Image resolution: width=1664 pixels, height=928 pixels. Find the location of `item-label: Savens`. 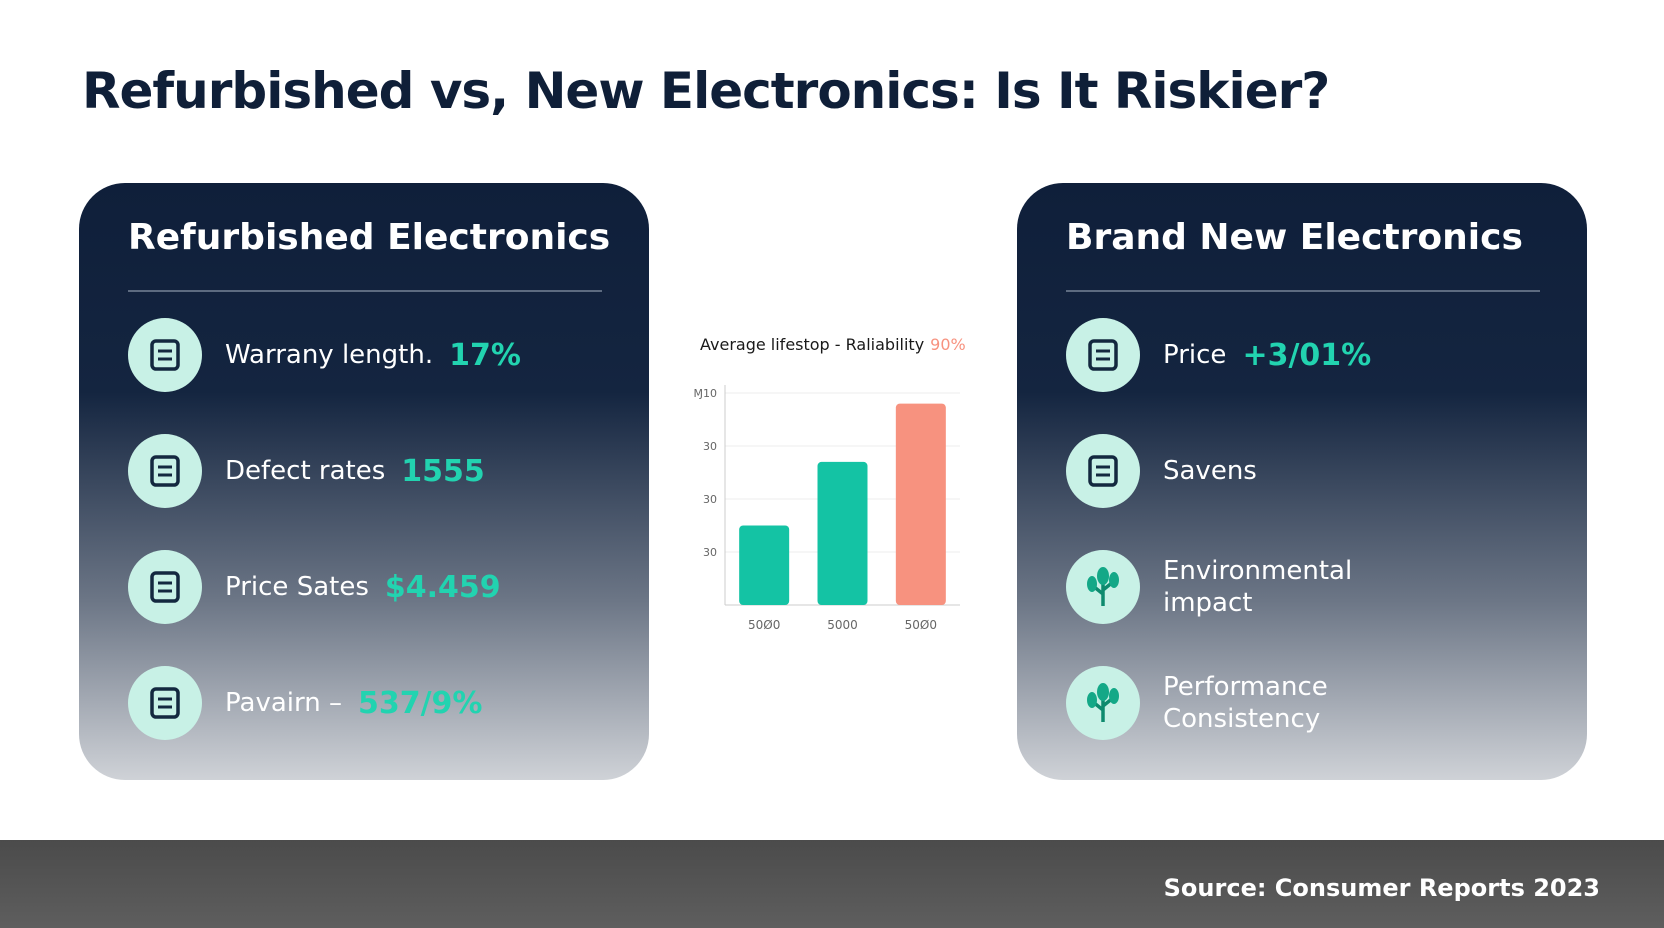

item-label: Savens is located at coordinates (1210, 471).